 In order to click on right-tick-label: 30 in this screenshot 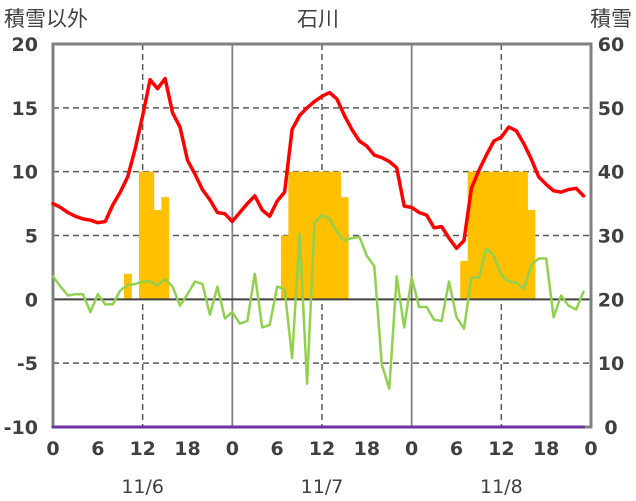, I will do `click(611, 237)`.